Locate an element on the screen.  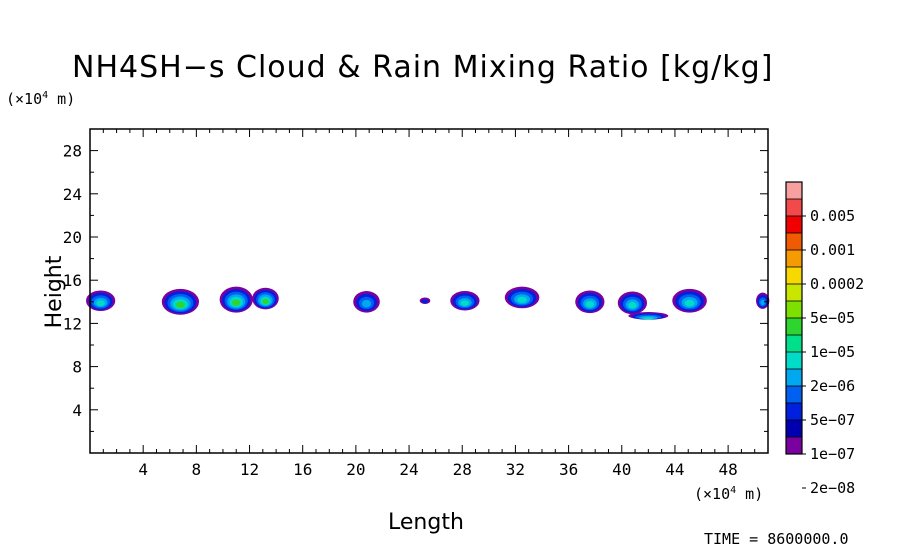
x-tick-label: 24 is located at coordinates (408, 469).